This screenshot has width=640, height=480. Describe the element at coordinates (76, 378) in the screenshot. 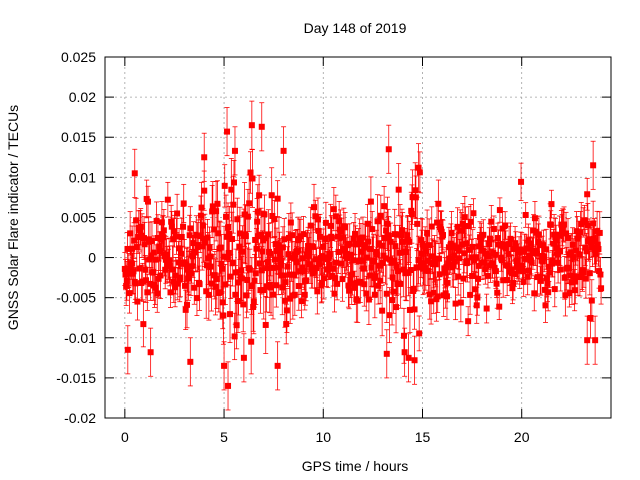

I see `y-tick-label: -0.015` at that location.